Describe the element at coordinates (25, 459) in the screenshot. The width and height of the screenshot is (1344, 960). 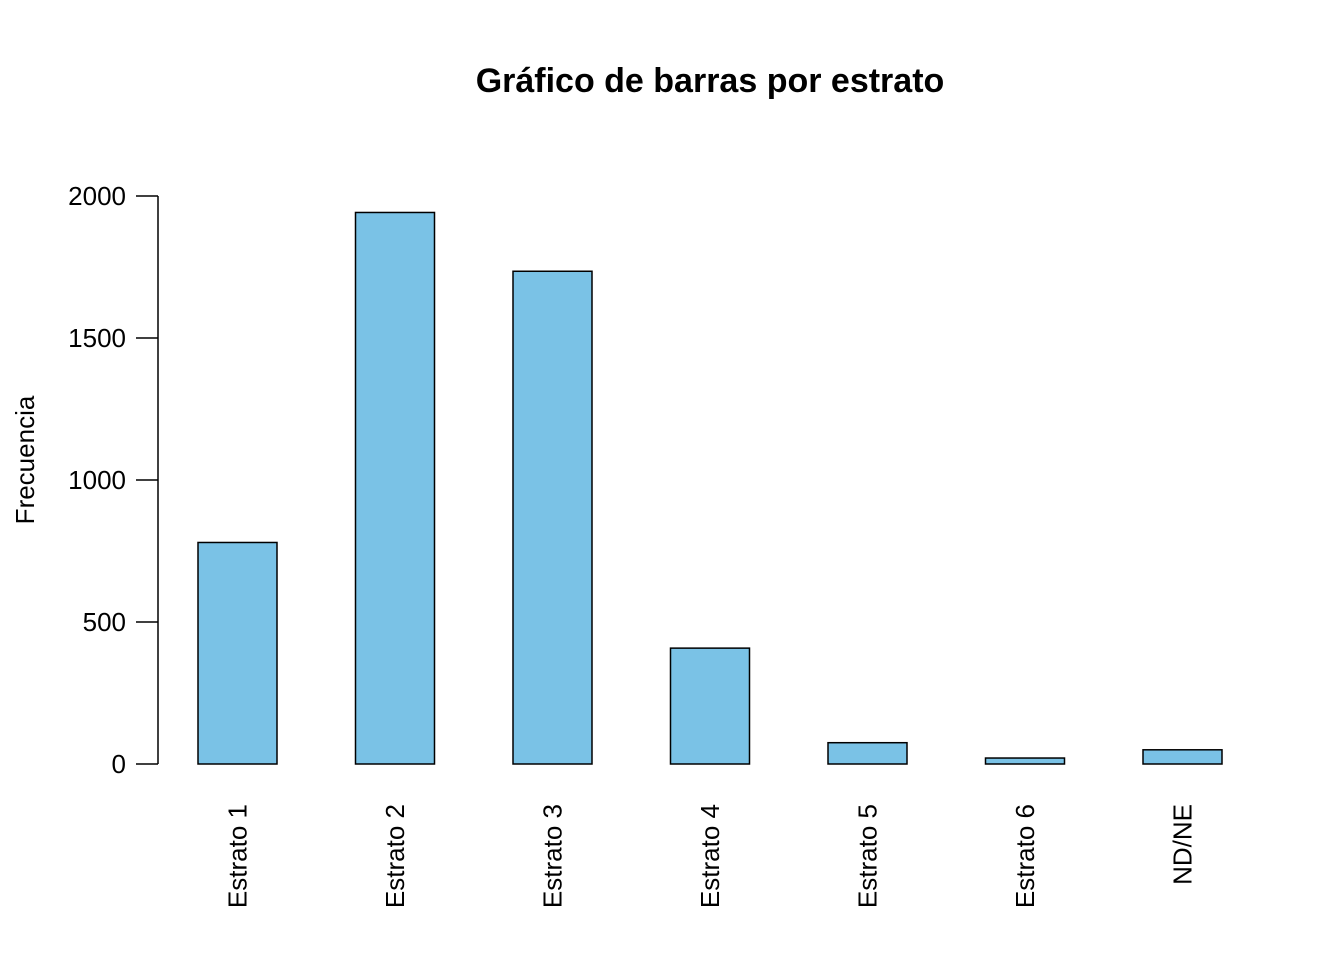
I see `y-axis-label: Frecuencia` at that location.